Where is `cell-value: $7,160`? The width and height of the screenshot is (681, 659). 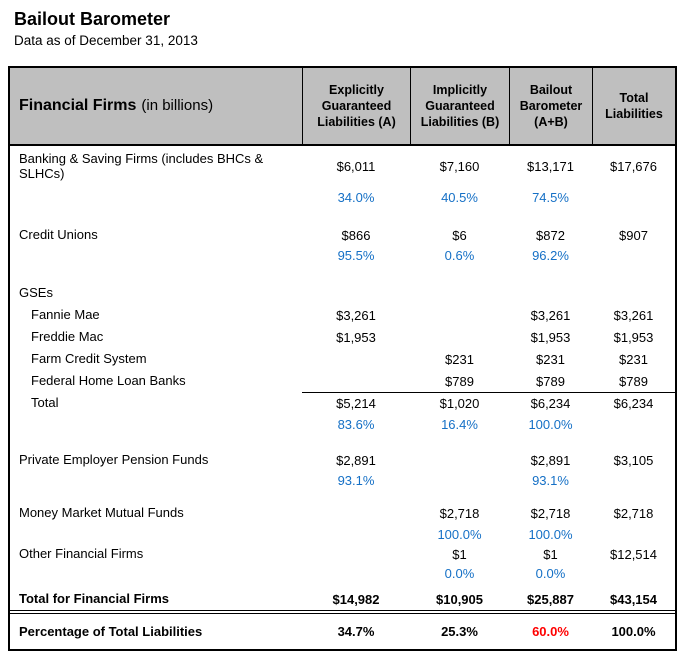
cell-value: $7,160 is located at coordinates (459, 166).